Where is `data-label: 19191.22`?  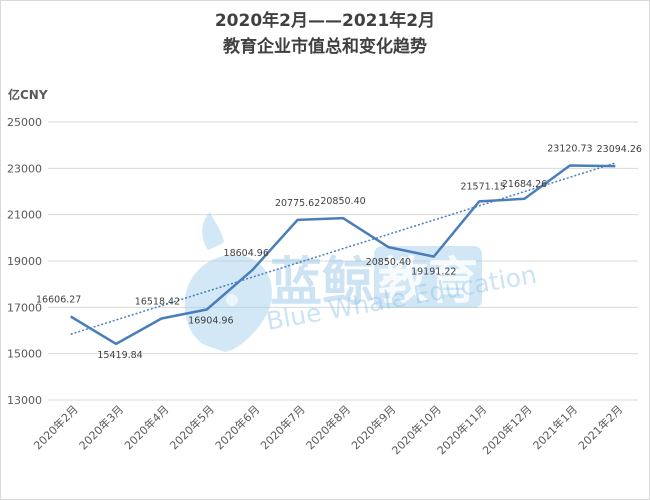 data-label: 19191.22 is located at coordinates (433, 272).